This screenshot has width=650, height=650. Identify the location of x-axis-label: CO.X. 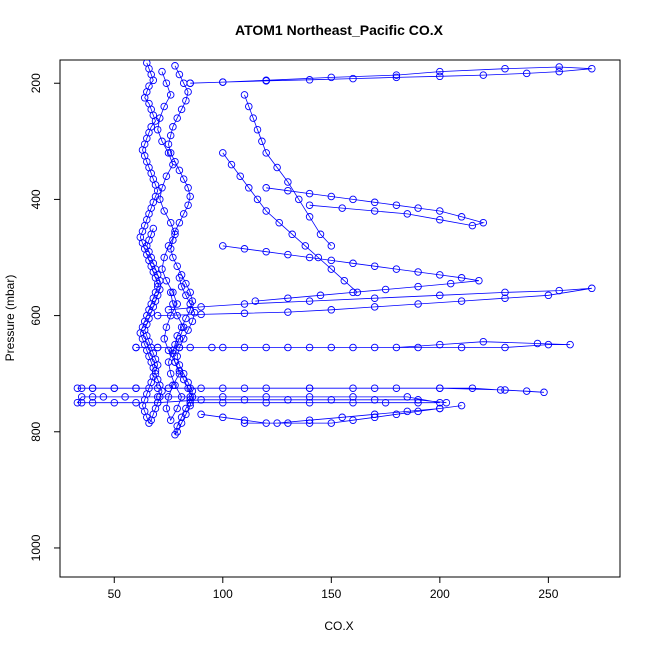
(338, 626).